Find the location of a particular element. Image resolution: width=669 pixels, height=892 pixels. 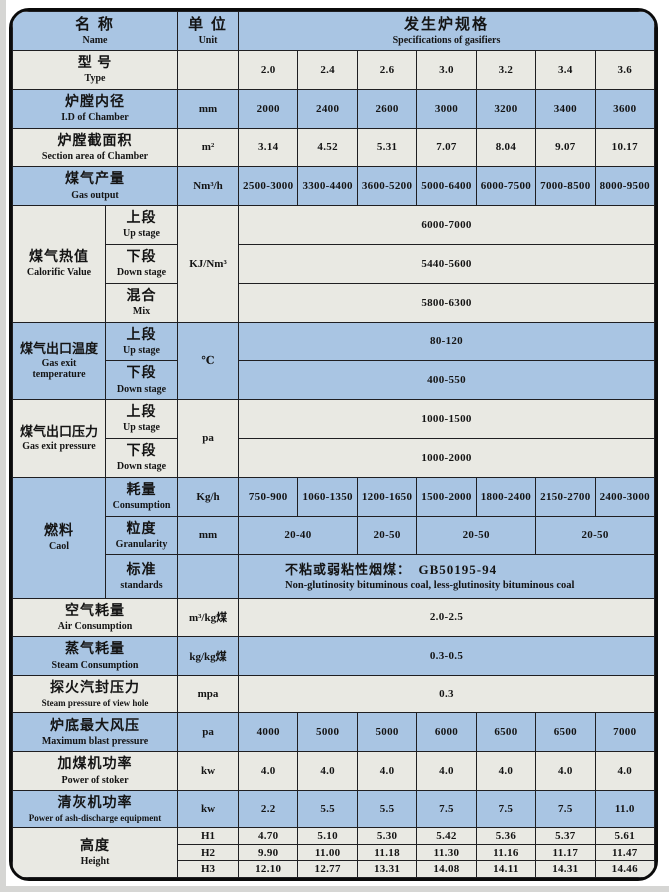

sub-row-en: Consumption is located at coordinates (141, 505).